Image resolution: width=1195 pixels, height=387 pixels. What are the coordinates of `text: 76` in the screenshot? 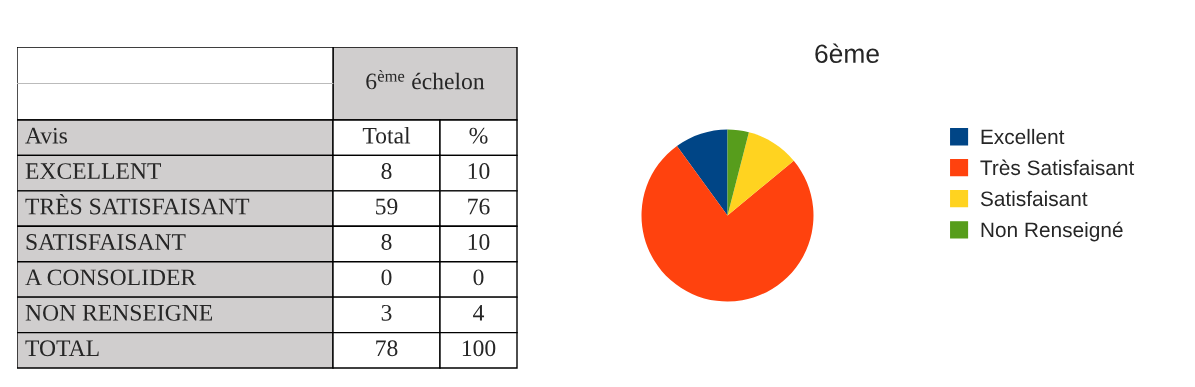 It's located at (479, 206).